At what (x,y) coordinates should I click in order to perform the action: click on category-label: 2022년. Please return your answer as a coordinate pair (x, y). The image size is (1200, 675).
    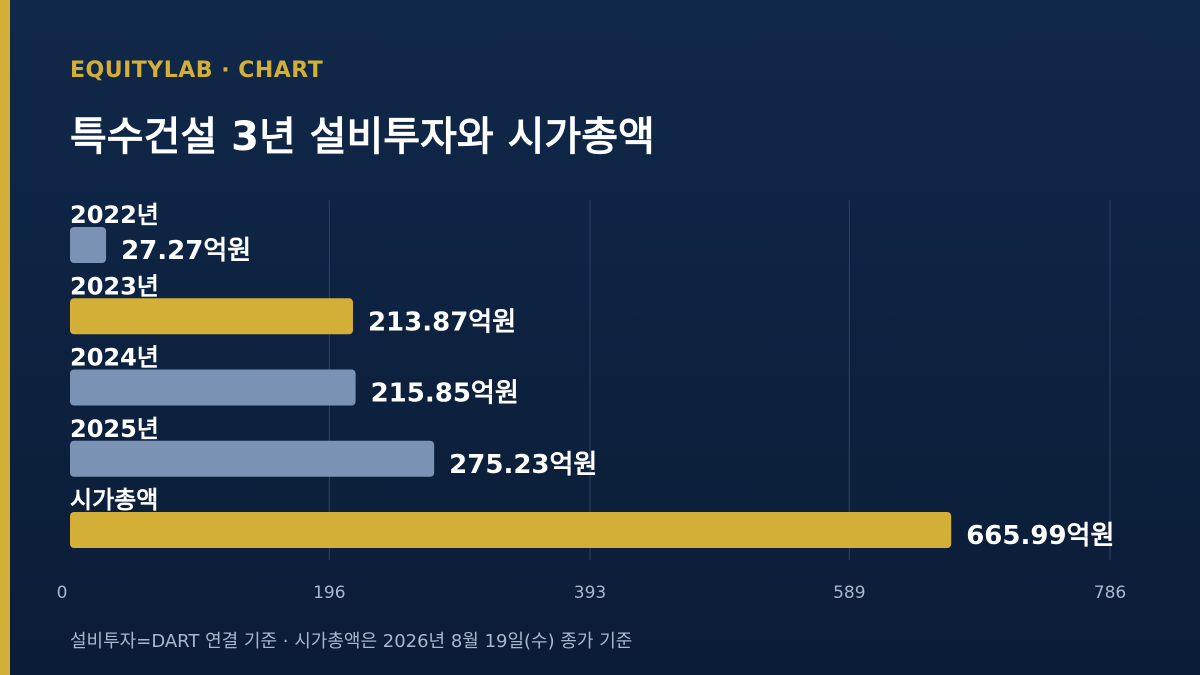
    Looking at the image, I should click on (114, 215).